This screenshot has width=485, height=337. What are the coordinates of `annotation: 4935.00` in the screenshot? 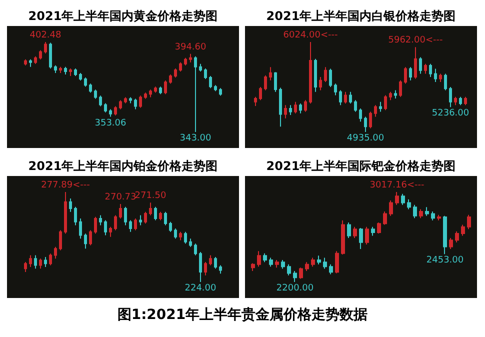 It's located at (365, 139).